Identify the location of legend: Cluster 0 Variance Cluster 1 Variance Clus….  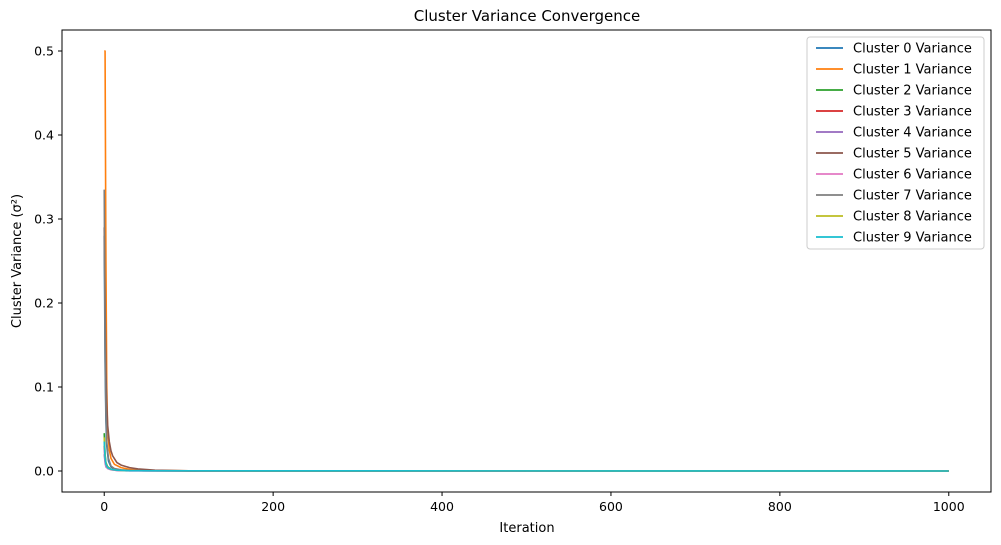
(895, 143).